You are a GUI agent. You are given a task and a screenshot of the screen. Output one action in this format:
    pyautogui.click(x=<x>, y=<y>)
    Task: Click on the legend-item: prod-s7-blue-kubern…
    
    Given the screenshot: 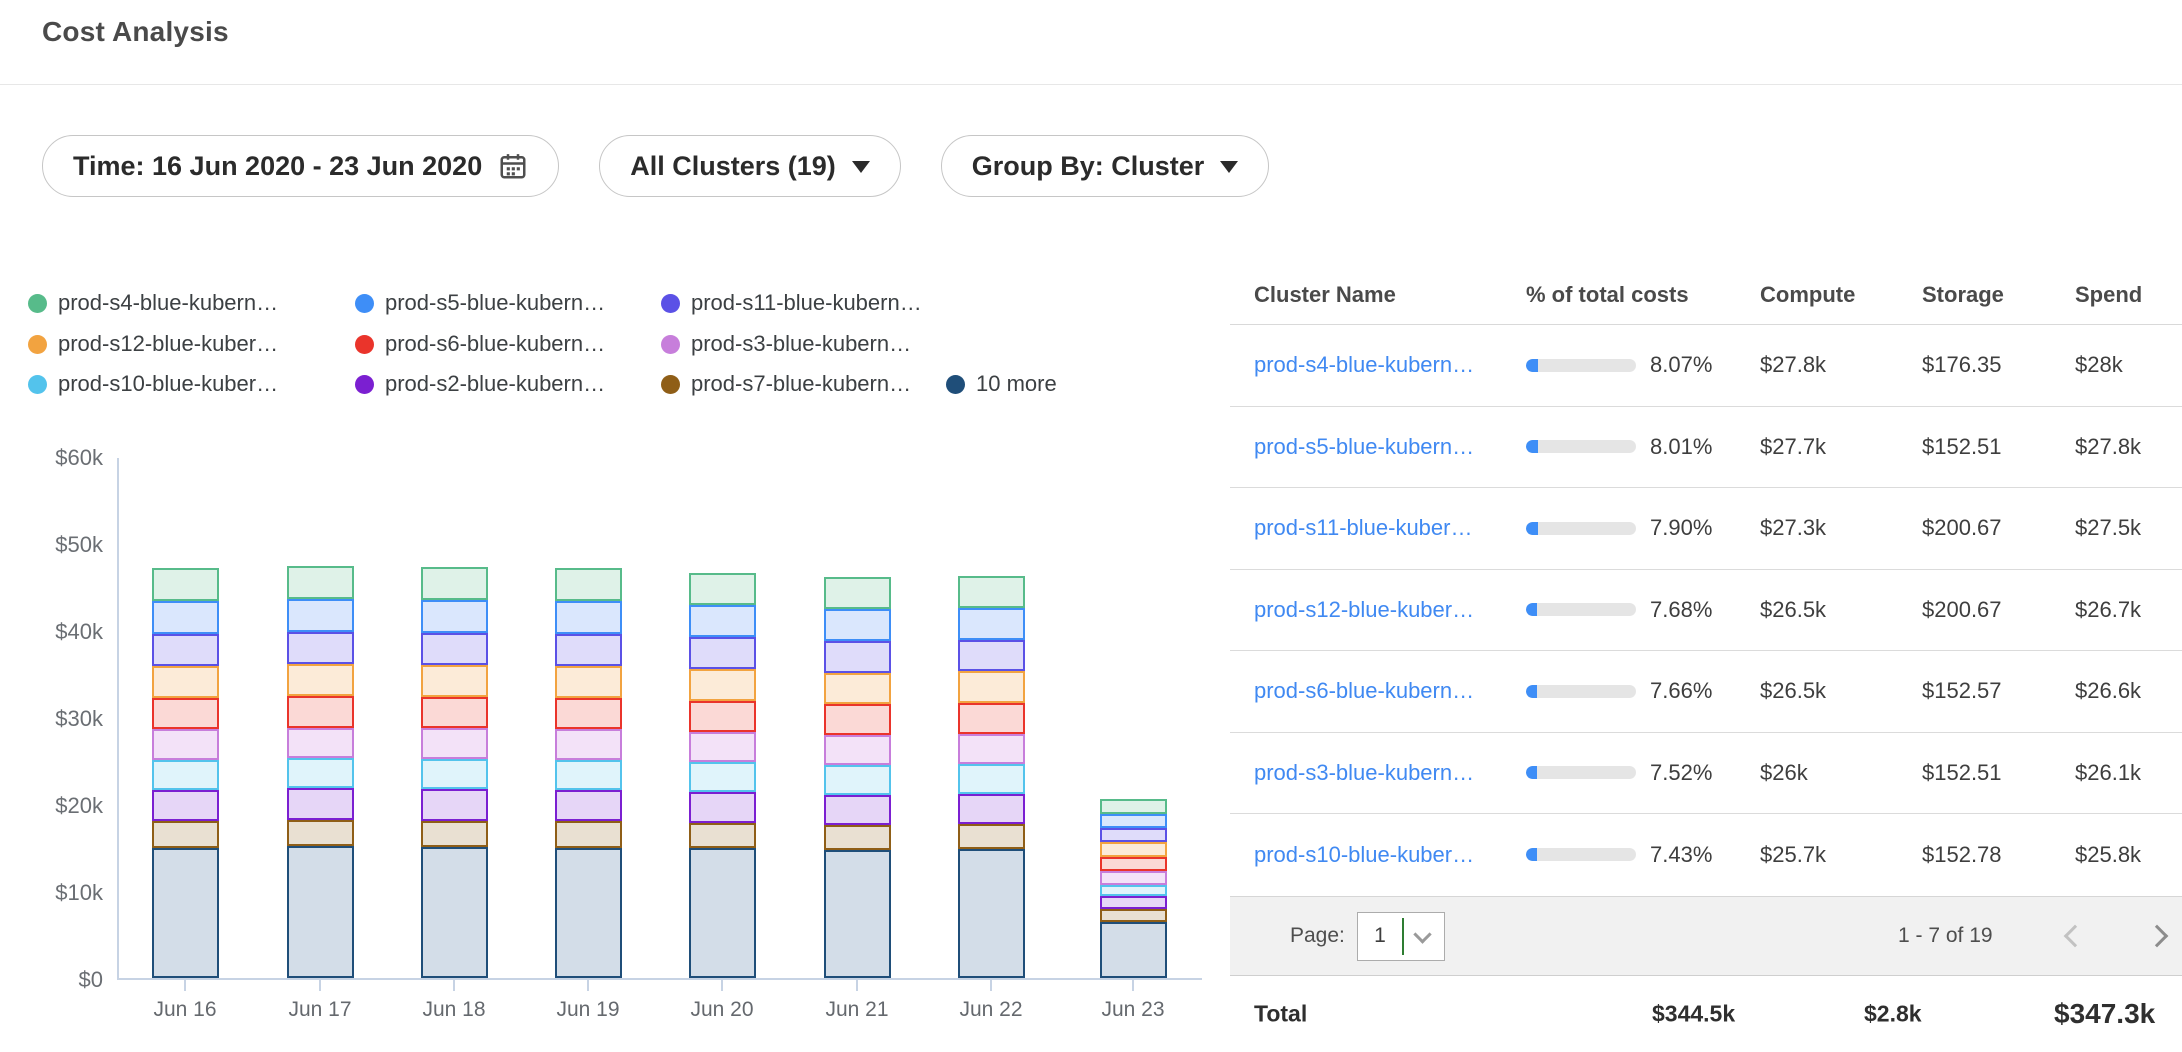 What is the action you would take?
    pyautogui.click(x=786, y=384)
    